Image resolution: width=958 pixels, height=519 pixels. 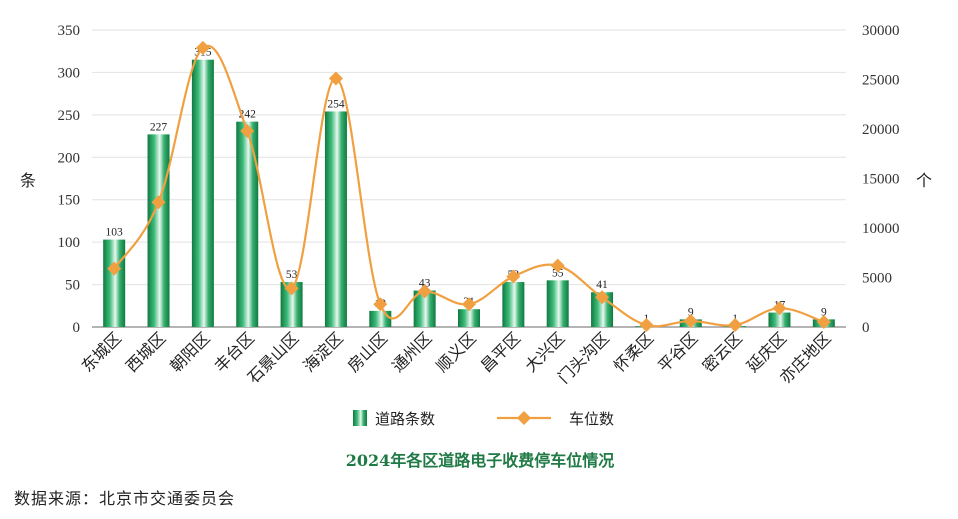 What do you see at coordinates (677, 351) in the screenshot?
I see `x-category-label: 平谷区` at bounding box center [677, 351].